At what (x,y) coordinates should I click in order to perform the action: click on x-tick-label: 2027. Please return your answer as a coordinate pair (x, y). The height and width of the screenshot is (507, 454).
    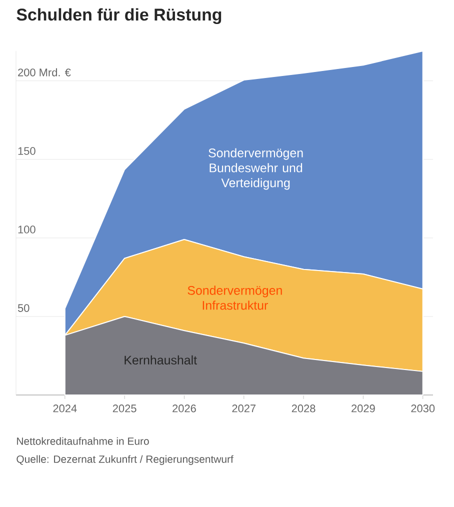
    Looking at the image, I should click on (244, 408).